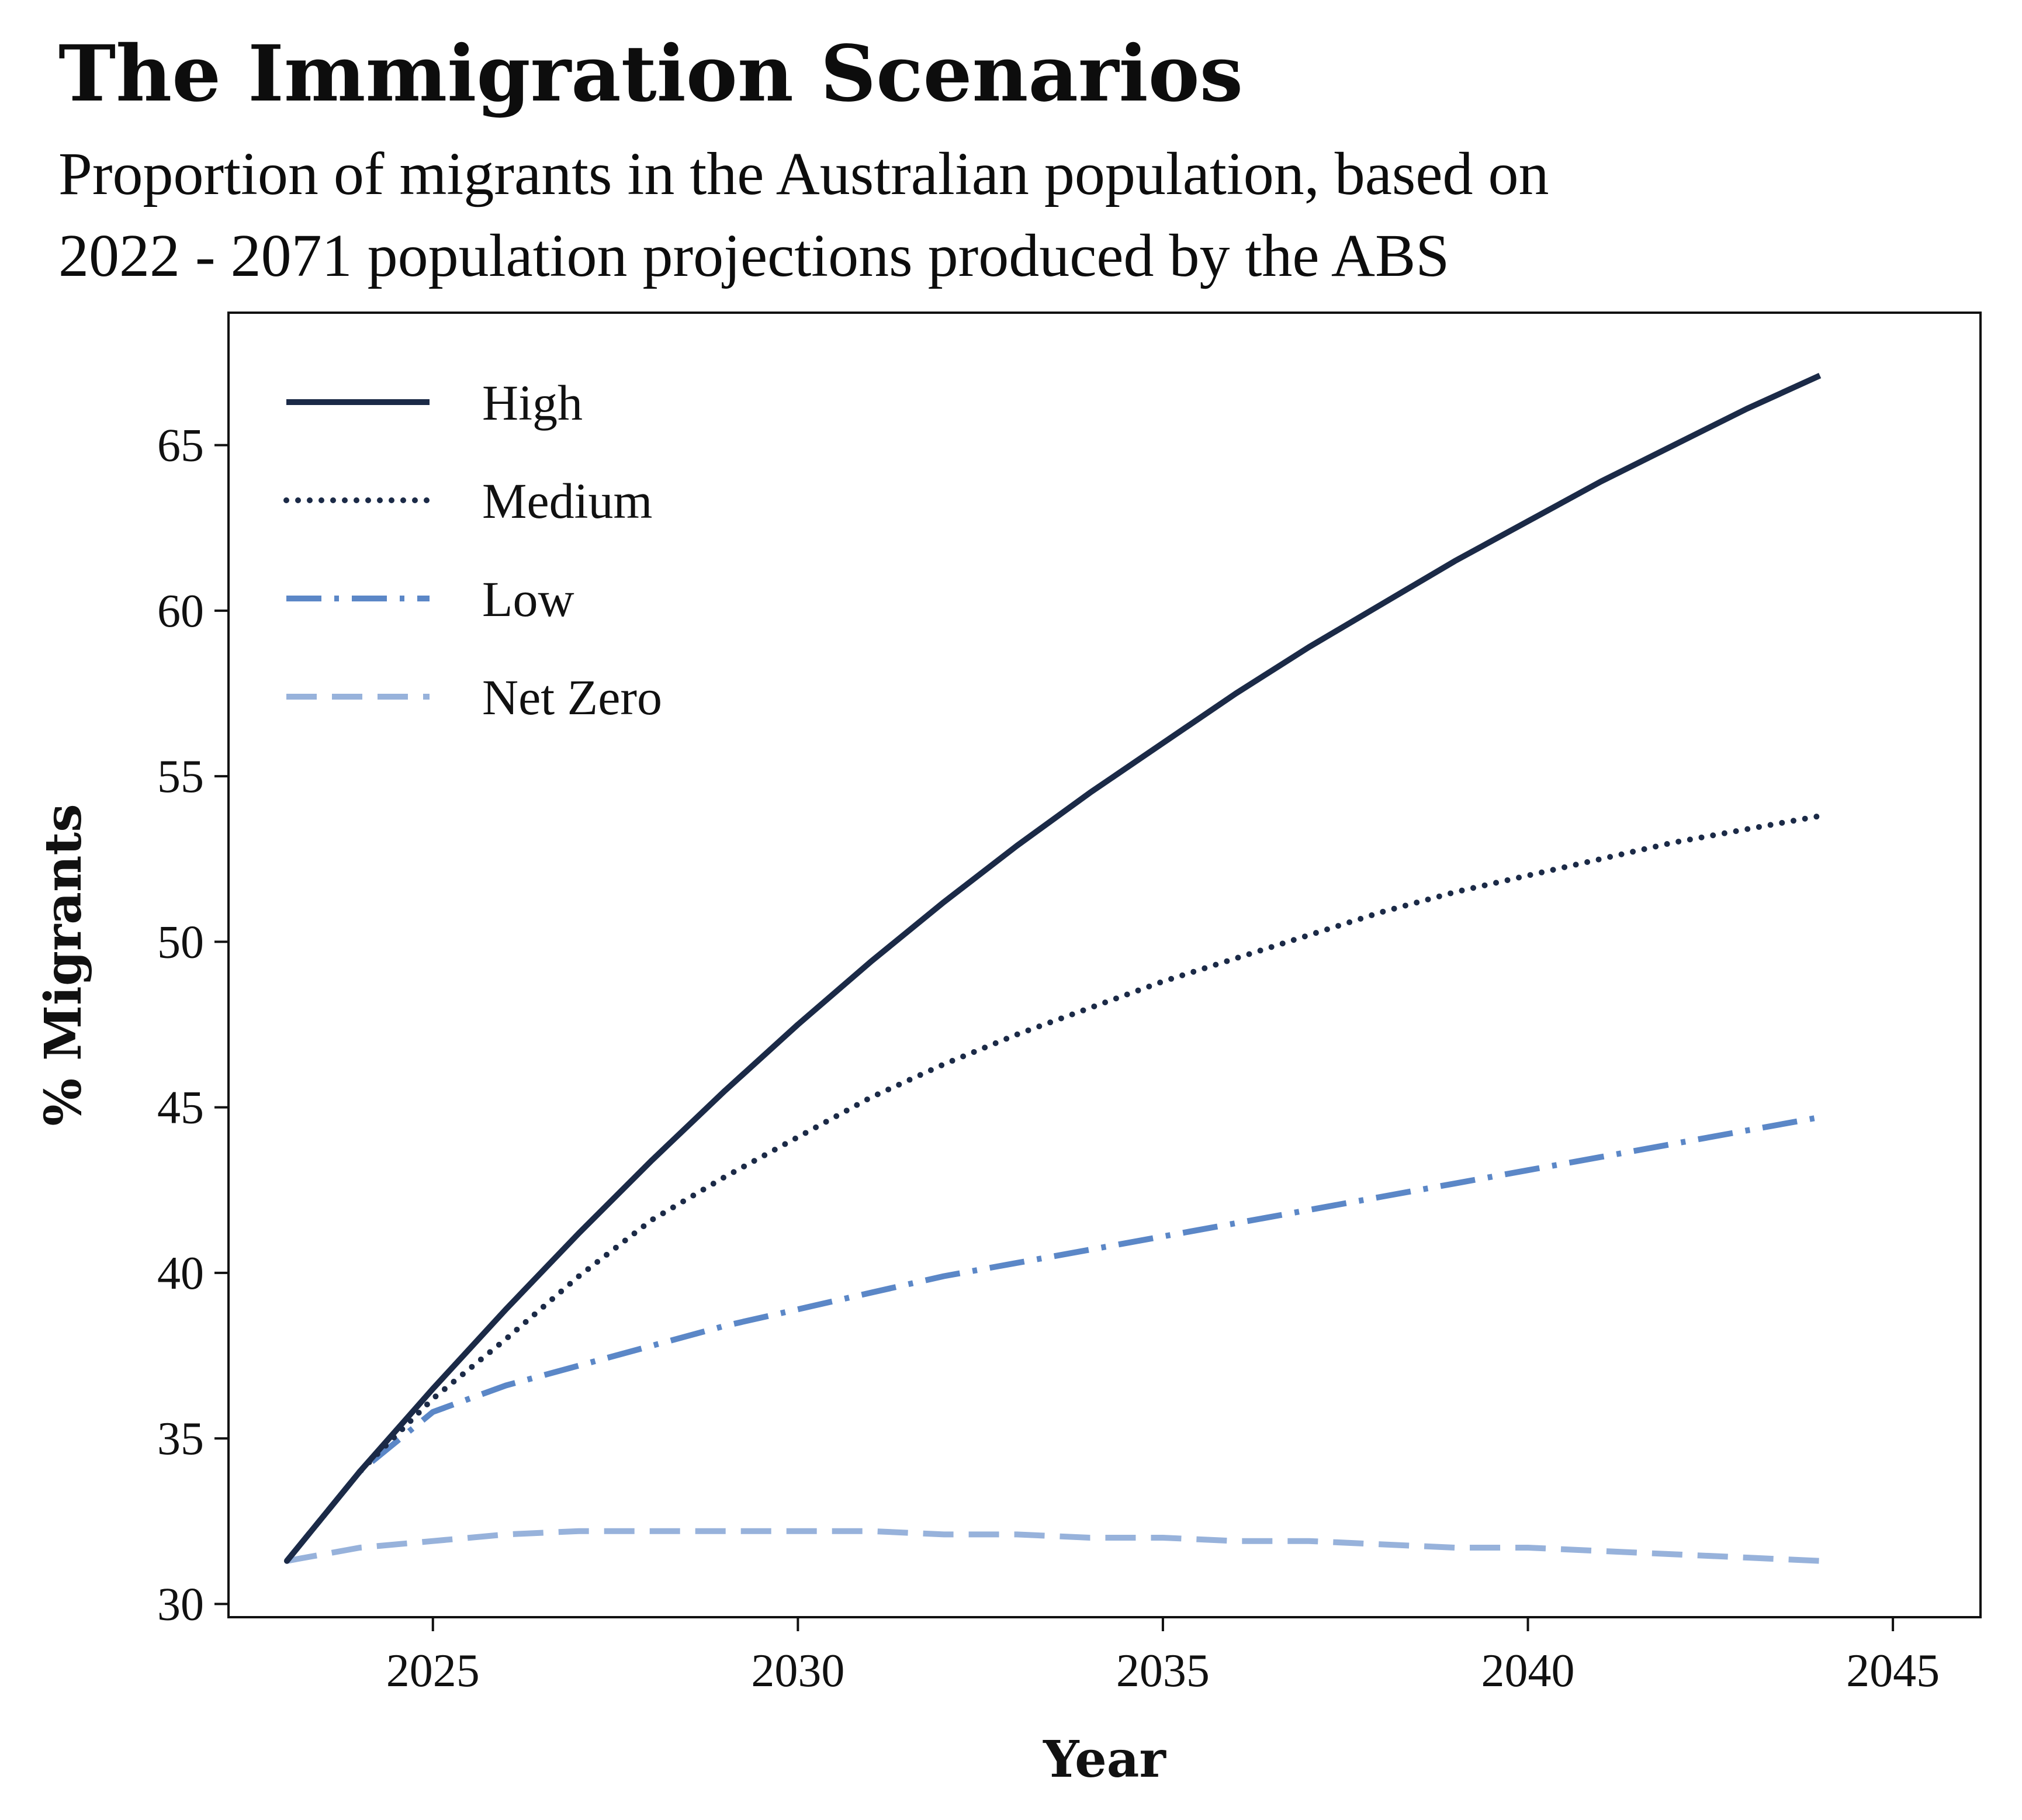  Describe the element at coordinates (1104, 1759) in the screenshot. I see `x-axis-label: Year` at that location.